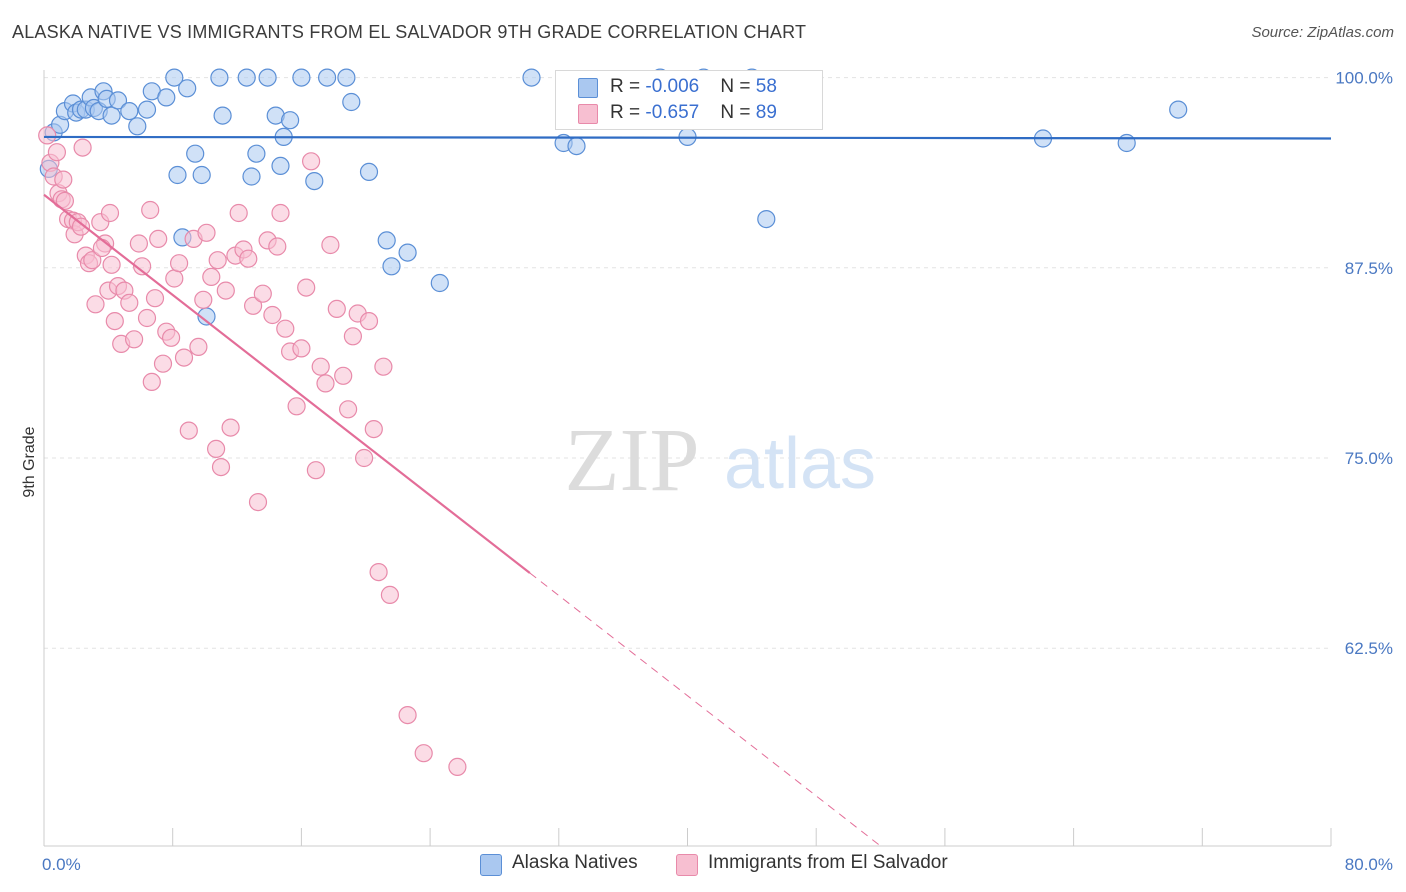  I want to click on stats-legend: R = -0.006 N = 58 R = -0.657 N = 89, so click(689, 100).